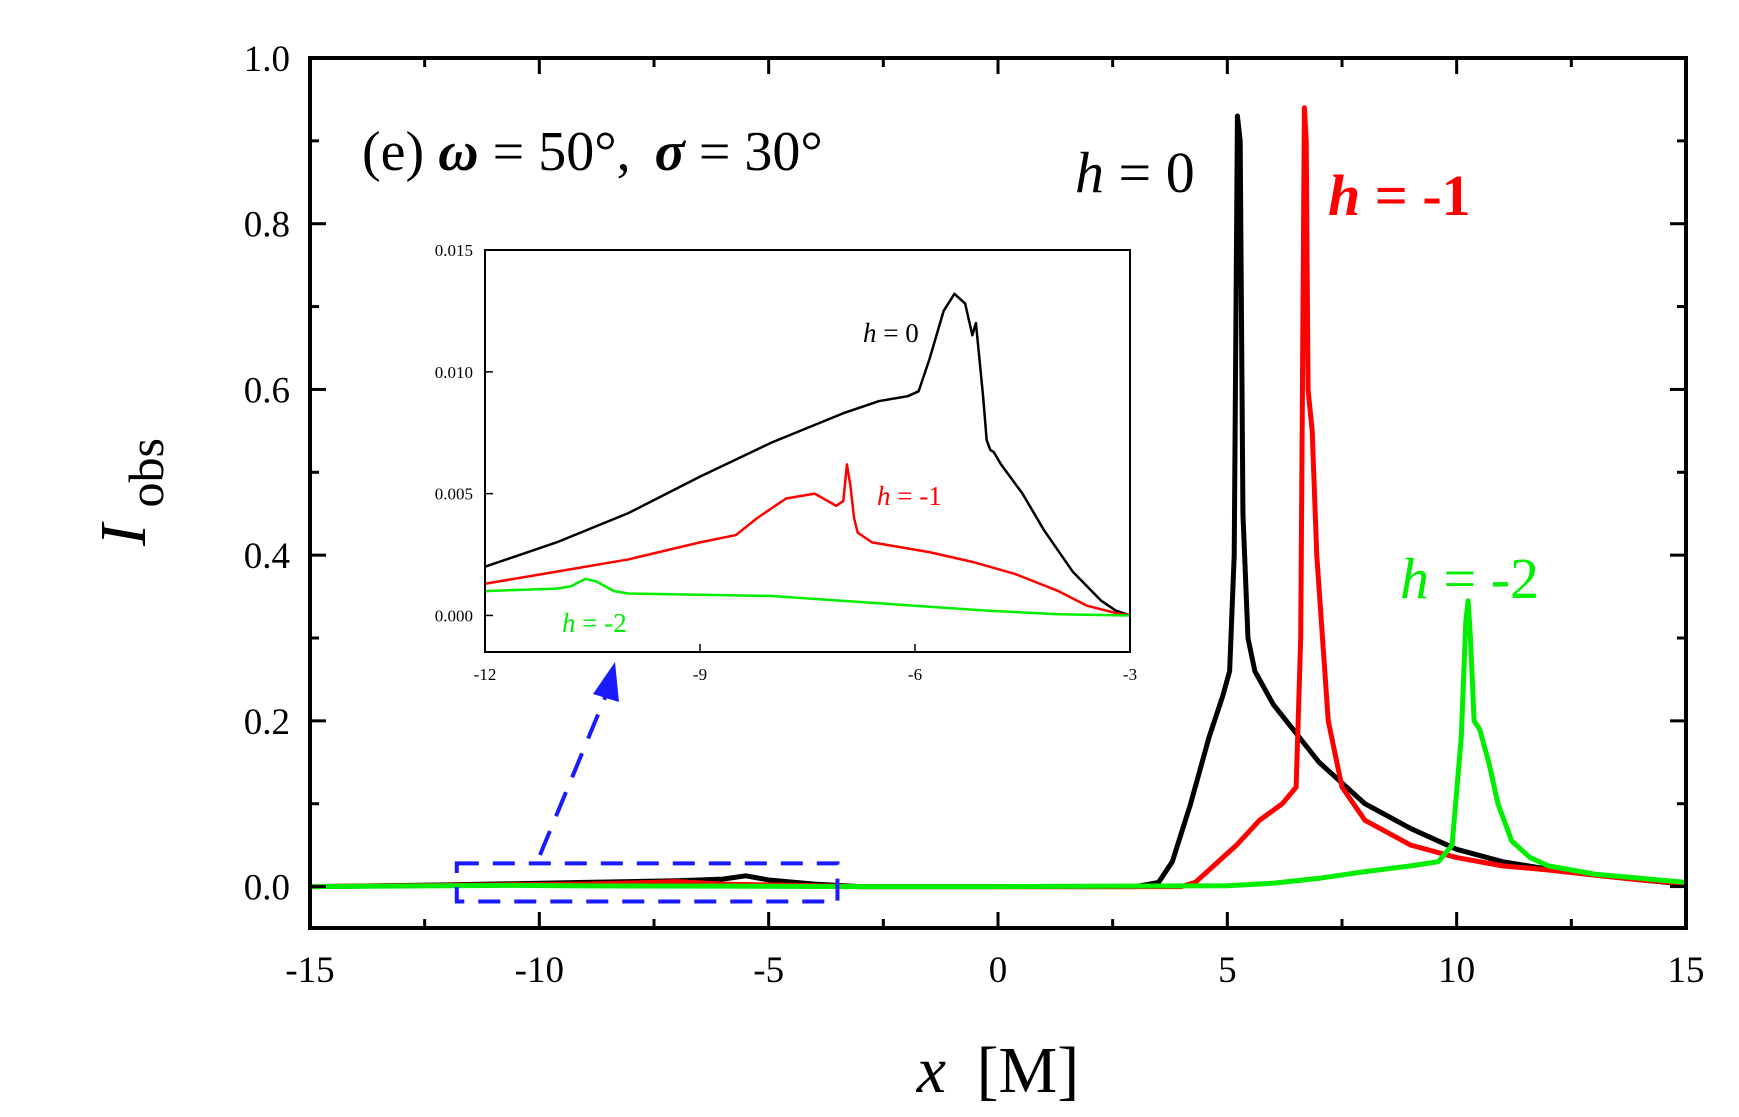  Describe the element at coordinates (1227, 970) in the screenshot. I see `x-tick-label: 5` at that location.